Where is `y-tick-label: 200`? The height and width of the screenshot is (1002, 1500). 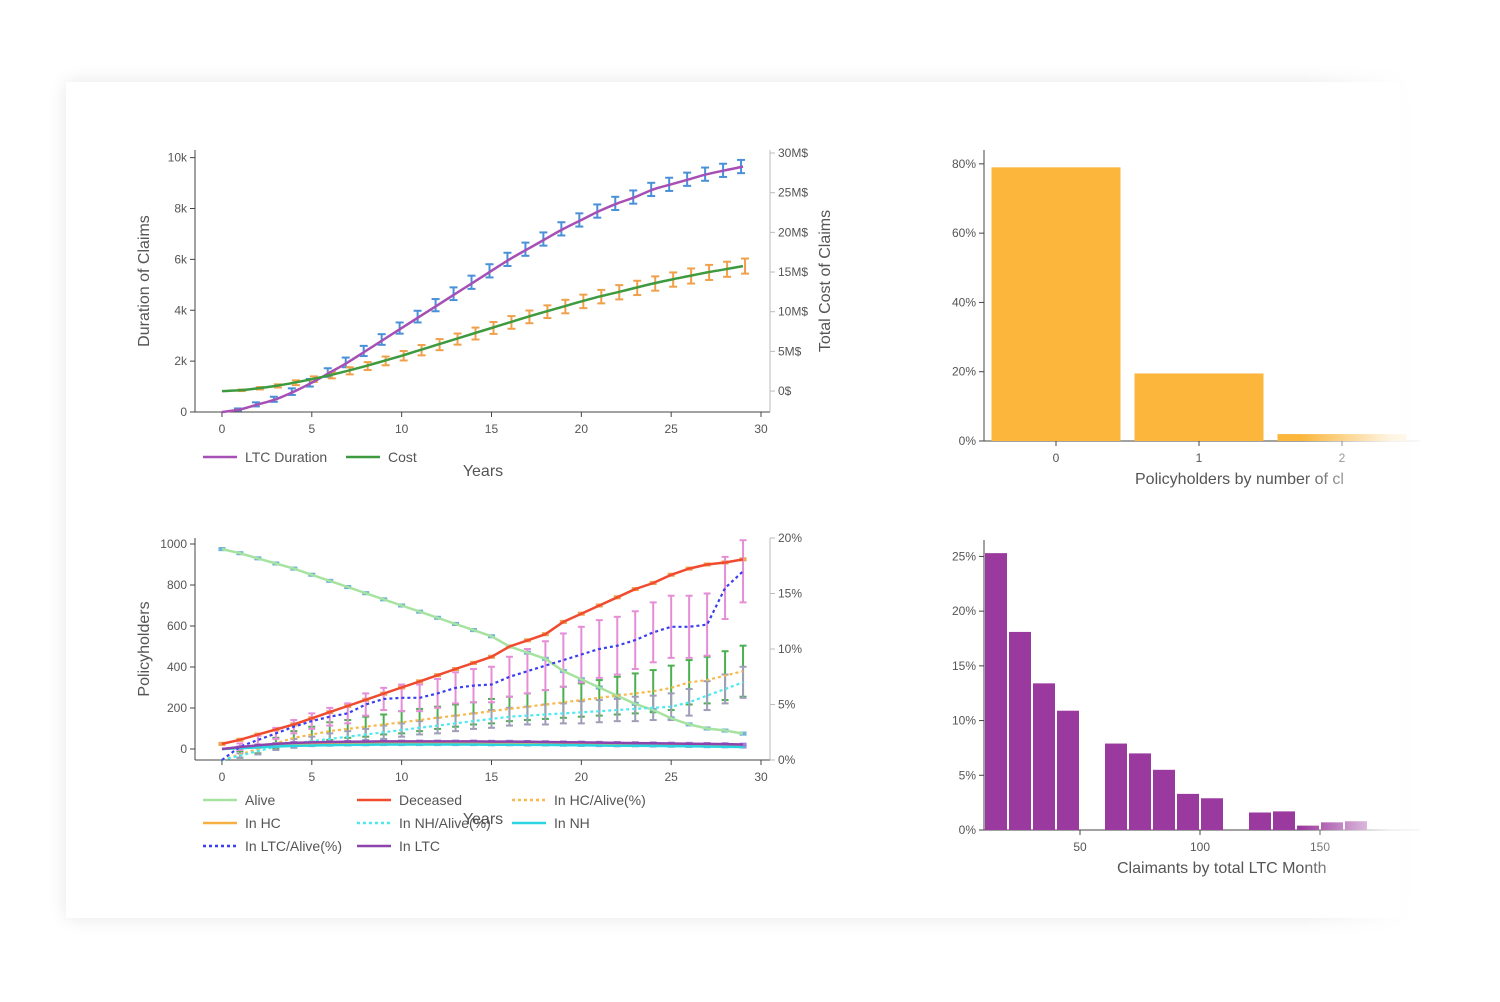 y-tick-label: 200 is located at coordinates (177, 708).